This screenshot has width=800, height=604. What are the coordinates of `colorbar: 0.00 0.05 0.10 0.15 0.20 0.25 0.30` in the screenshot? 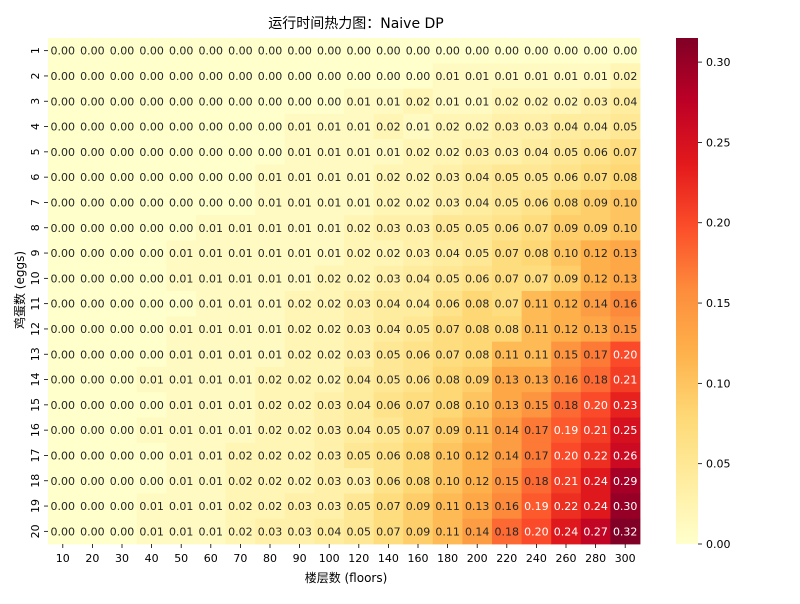 It's located at (703, 294).